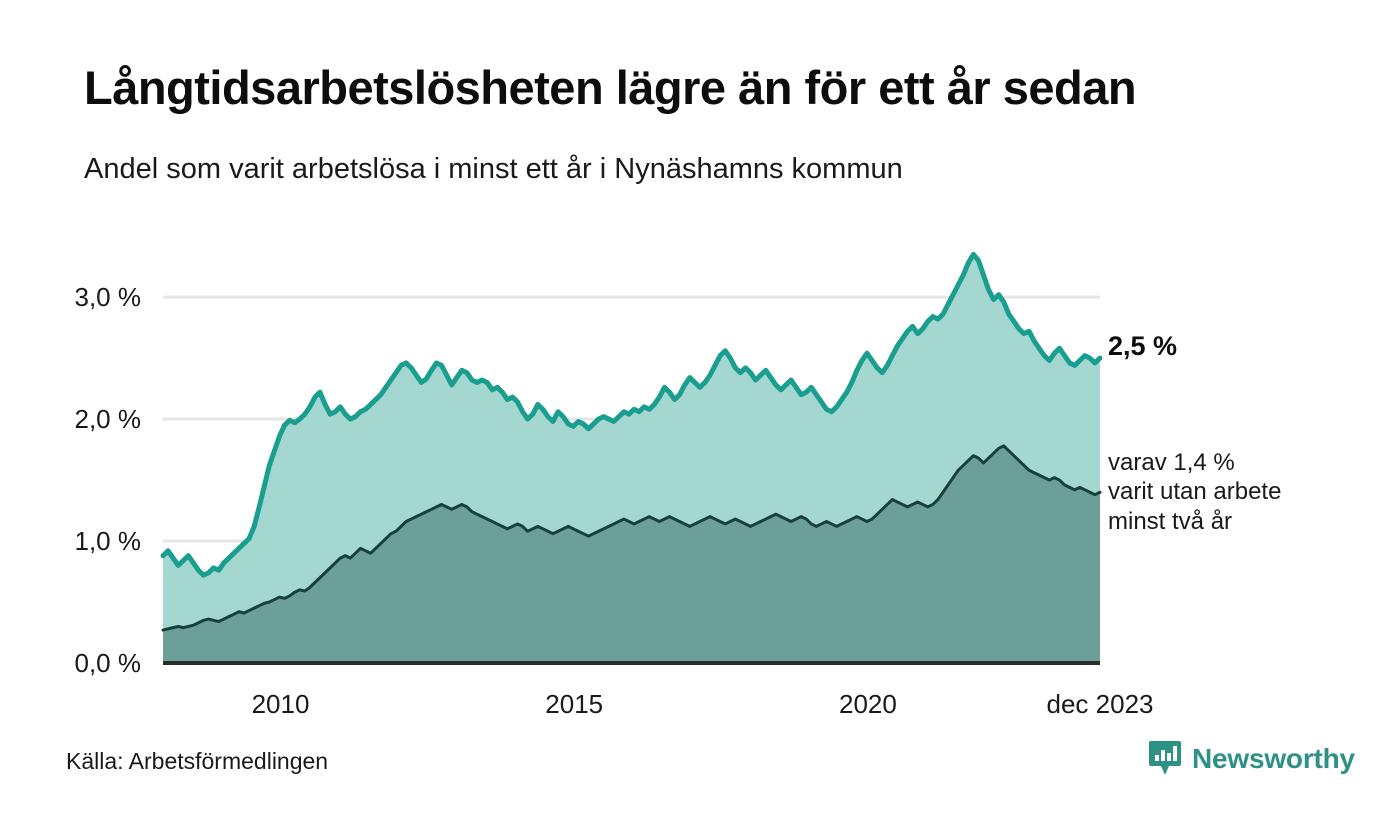 The width and height of the screenshot is (1400, 840). What do you see at coordinates (703, 704) in the screenshot?
I see `x-axis-ticks: 2010 2015 2020 dec 2023` at bounding box center [703, 704].